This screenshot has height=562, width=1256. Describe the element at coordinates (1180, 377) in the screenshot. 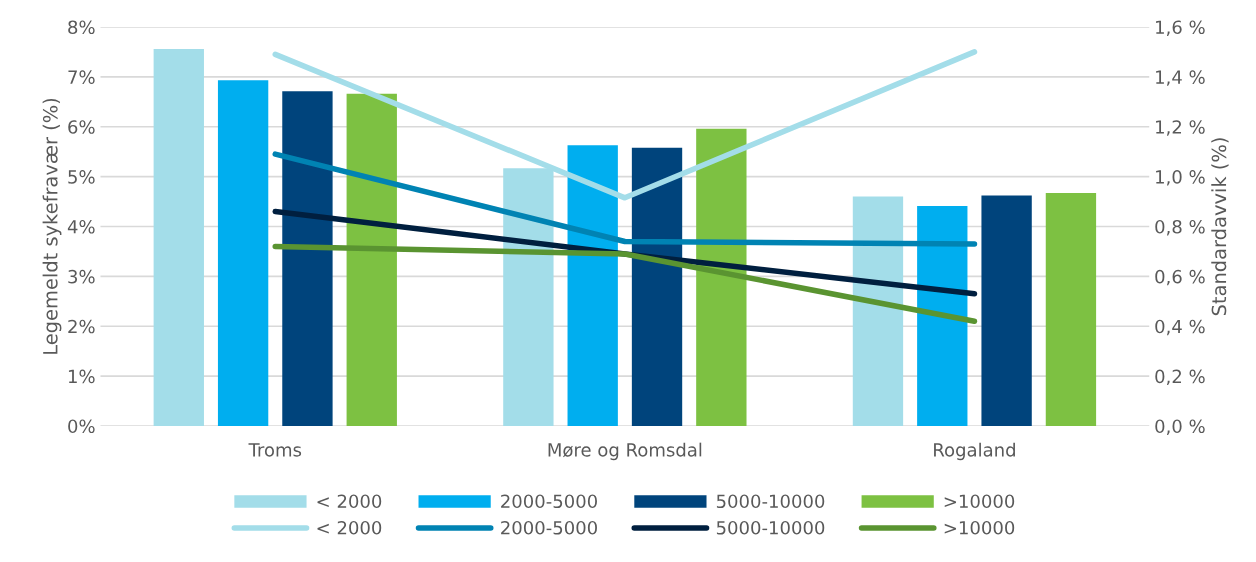

I see `y2-tick-label: 0,2 %` at that location.